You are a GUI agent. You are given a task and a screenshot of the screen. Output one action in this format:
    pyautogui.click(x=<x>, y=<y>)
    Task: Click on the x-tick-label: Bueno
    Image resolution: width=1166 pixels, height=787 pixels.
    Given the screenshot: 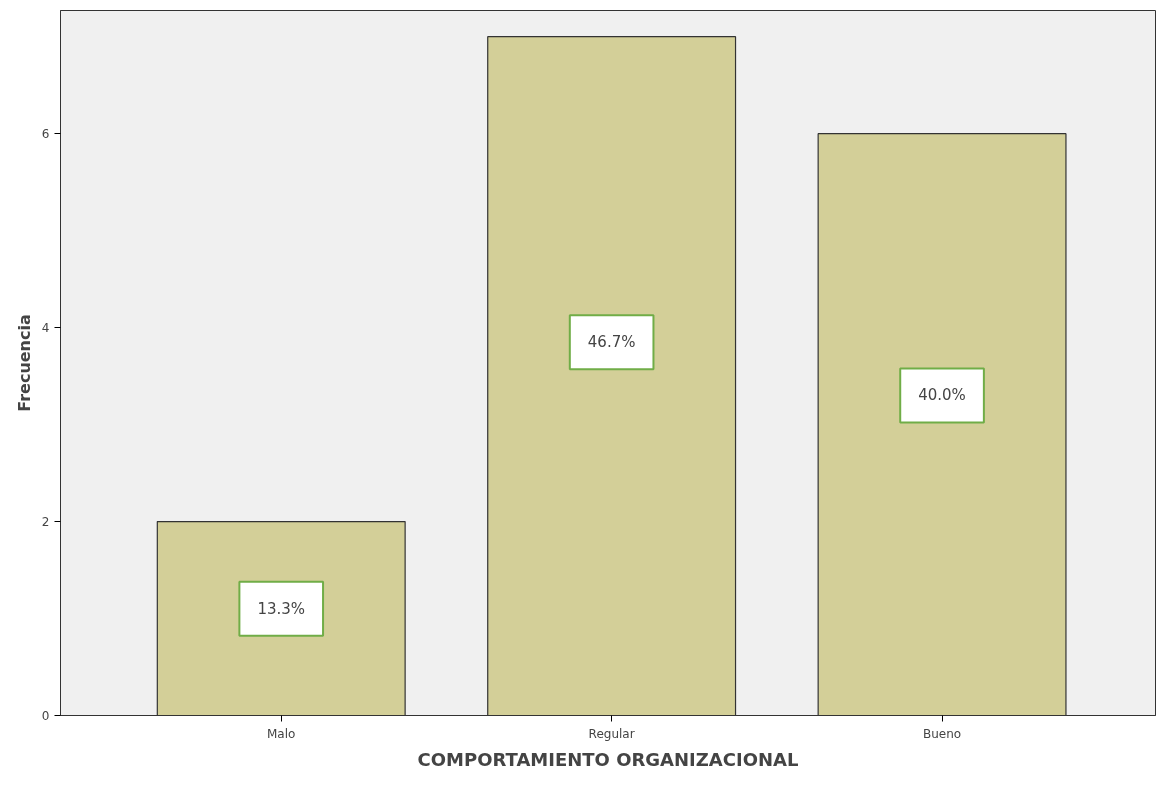 What is the action you would take?
    pyautogui.click(x=942, y=733)
    